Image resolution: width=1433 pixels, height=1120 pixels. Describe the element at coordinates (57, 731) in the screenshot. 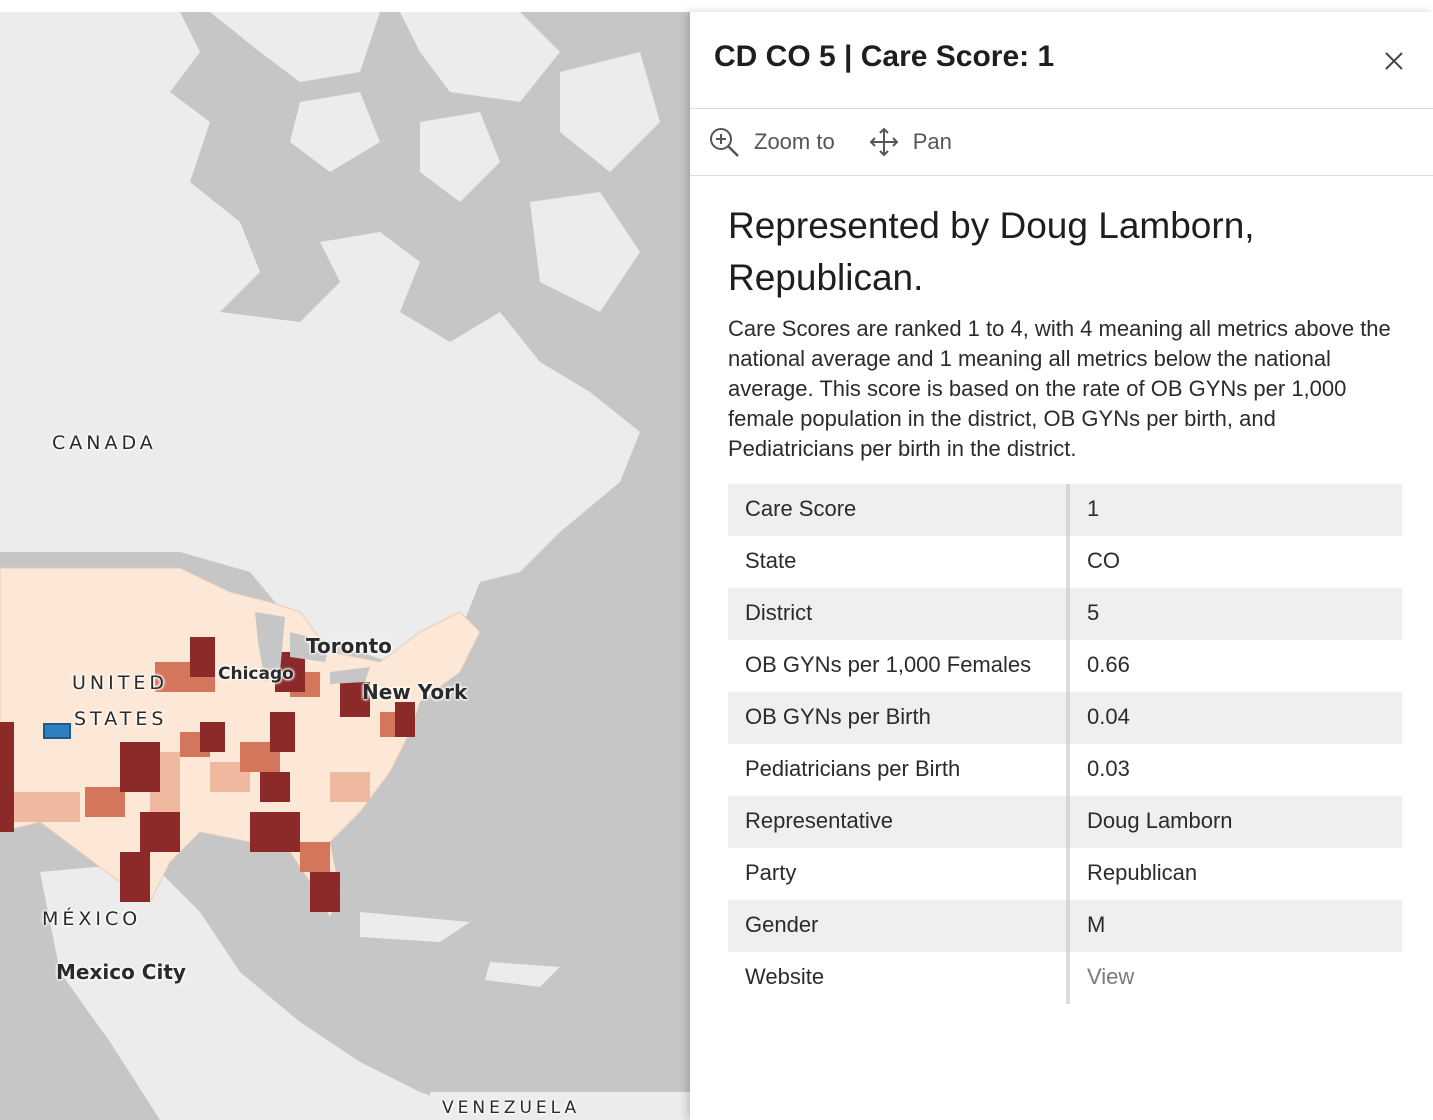

I see `selected-district-outline` at that location.